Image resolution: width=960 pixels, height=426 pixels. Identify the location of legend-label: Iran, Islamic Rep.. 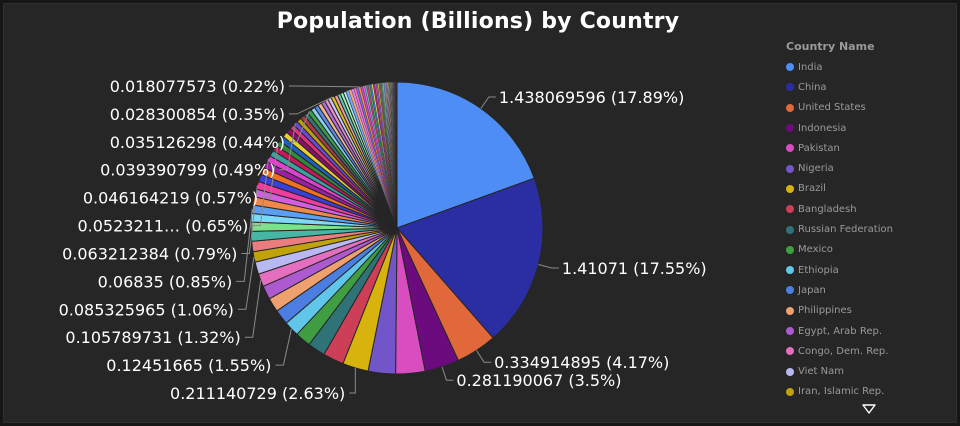
(841, 392).